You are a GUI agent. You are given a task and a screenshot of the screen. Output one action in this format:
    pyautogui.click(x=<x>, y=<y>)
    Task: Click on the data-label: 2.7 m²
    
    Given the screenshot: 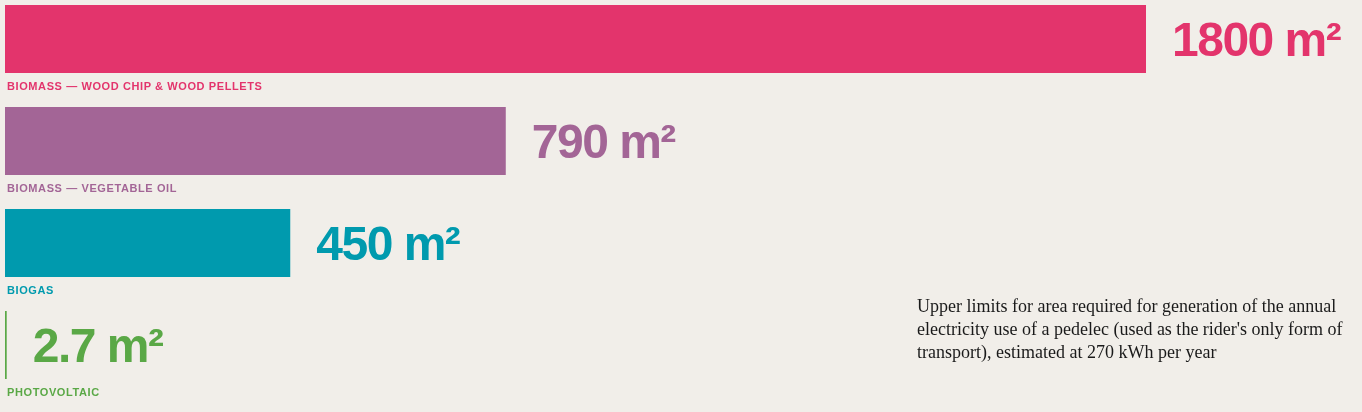 What is the action you would take?
    pyautogui.click(x=97, y=346)
    